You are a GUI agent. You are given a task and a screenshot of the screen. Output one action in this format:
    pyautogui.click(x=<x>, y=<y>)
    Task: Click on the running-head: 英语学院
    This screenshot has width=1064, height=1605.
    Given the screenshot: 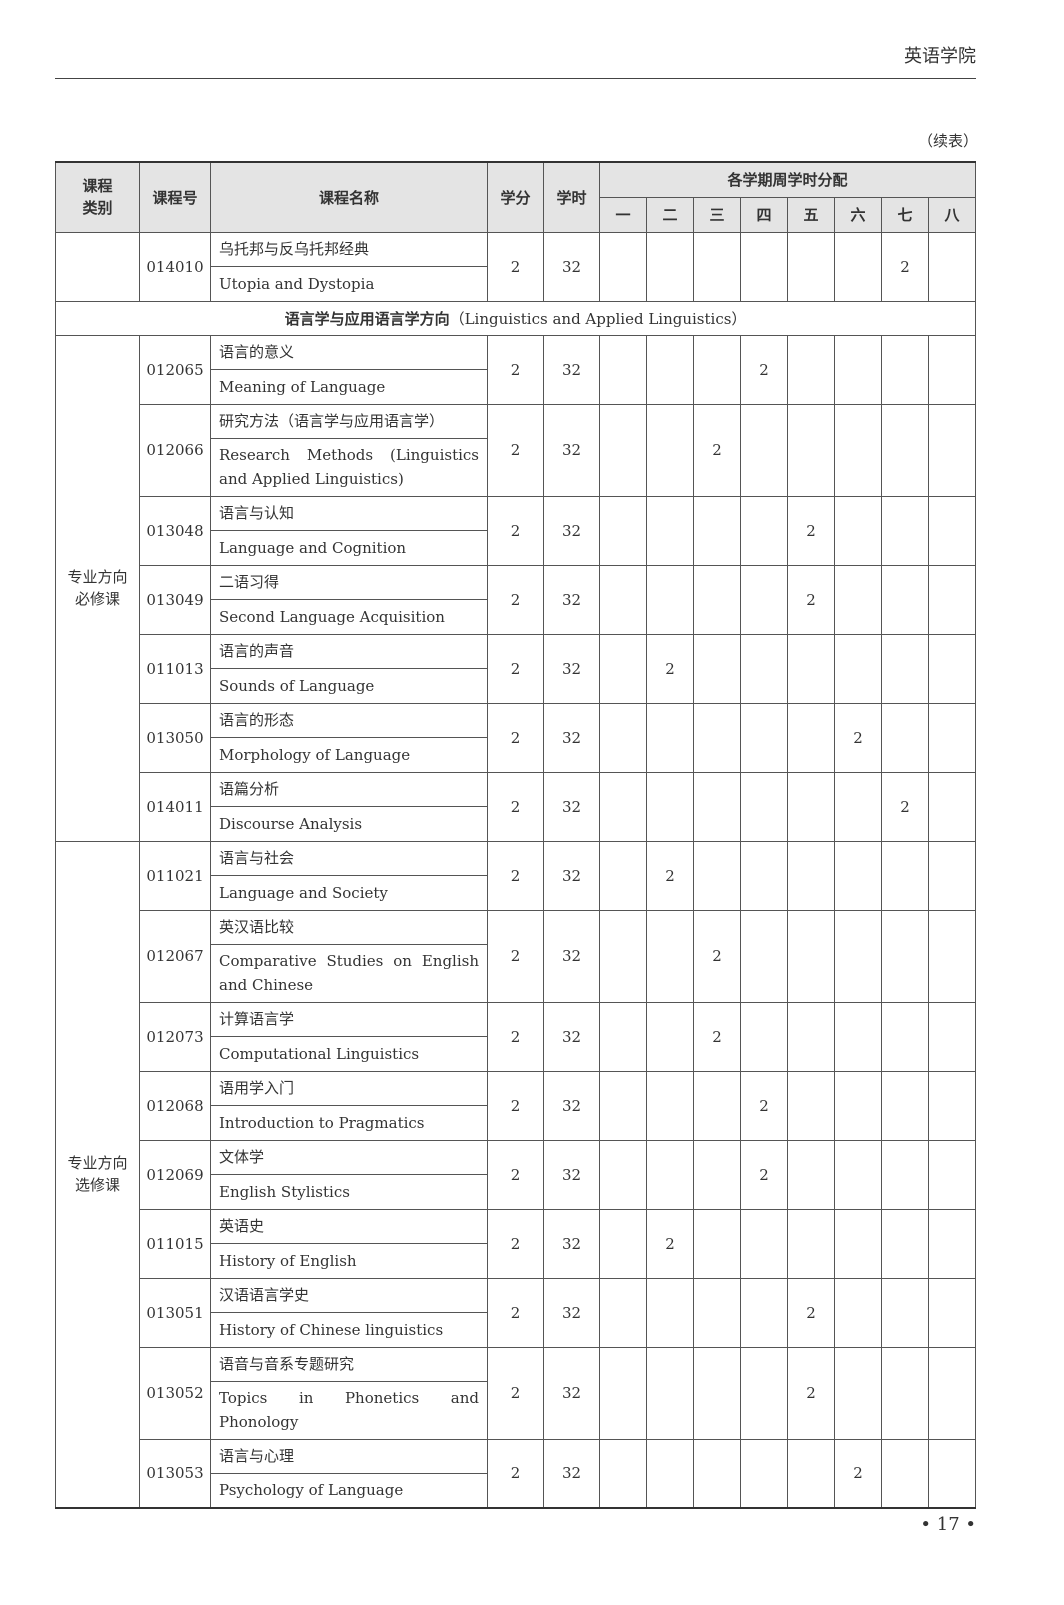 What is the action you would take?
    pyautogui.click(x=940, y=56)
    